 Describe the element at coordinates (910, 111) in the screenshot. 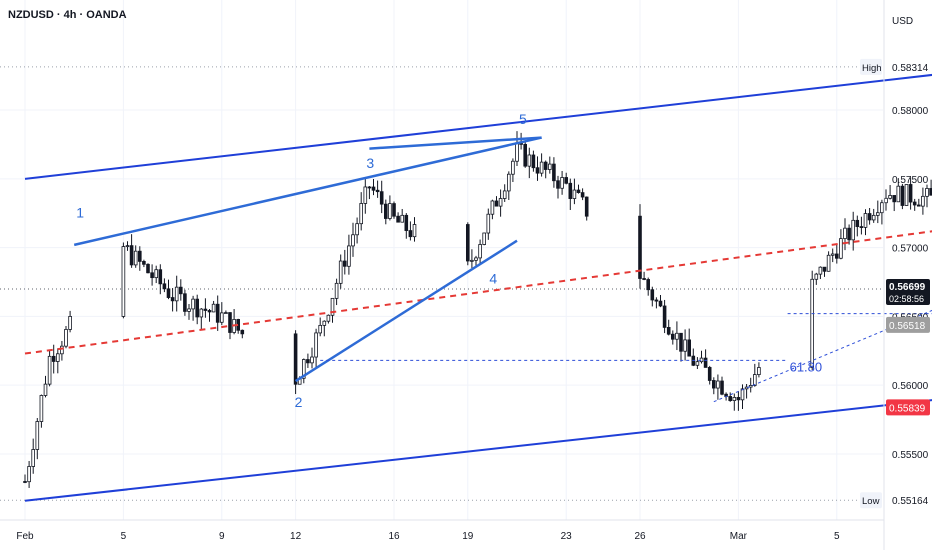

I see `y-tick-label: 0.58000` at that location.